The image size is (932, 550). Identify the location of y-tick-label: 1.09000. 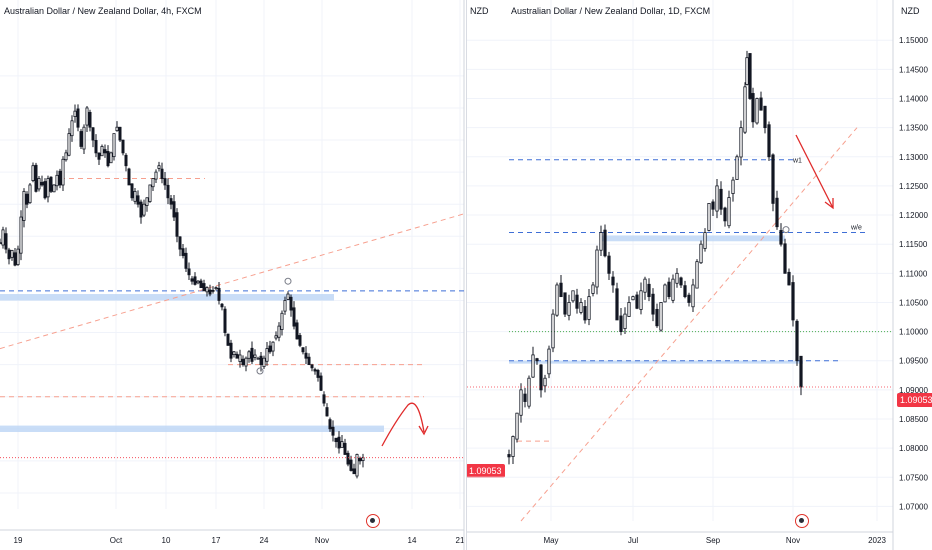
(913, 390).